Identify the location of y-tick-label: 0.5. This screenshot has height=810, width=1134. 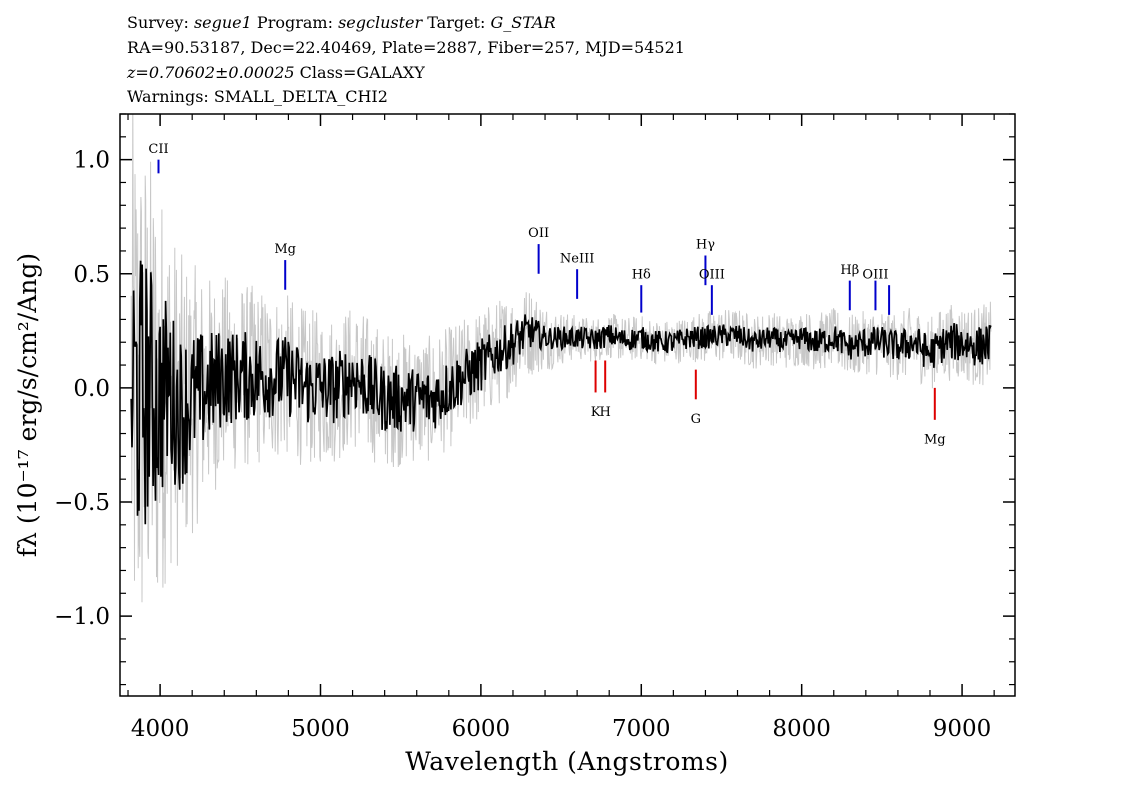
(91, 275).